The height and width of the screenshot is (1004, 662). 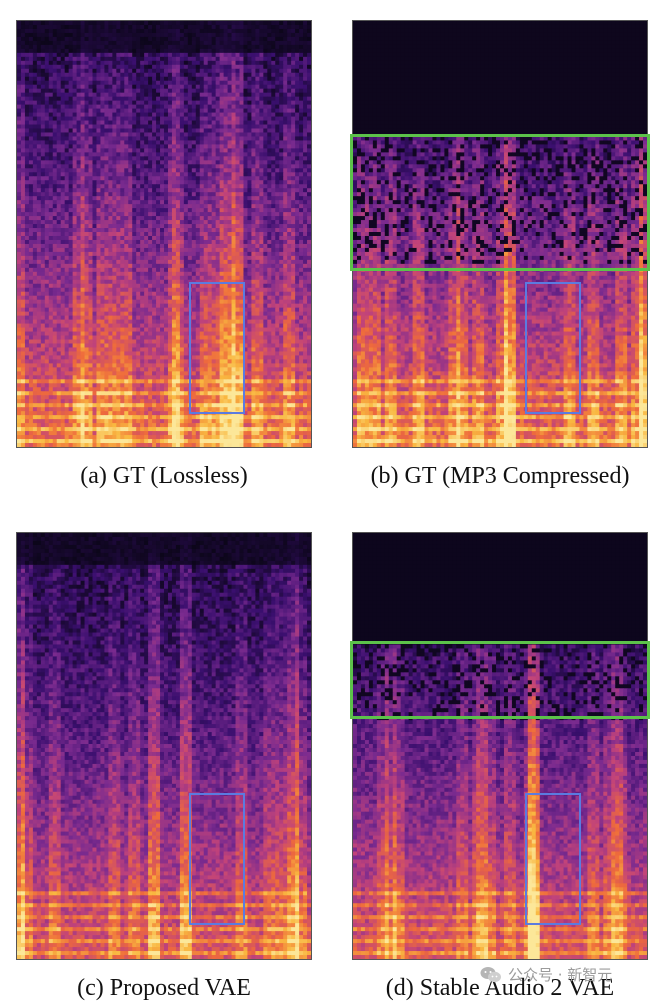 What do you see at coordinates (164, 476) in the screenshot?
I see `caption-a: (a) GT (Lossless)` at bounding box center [164, 476].